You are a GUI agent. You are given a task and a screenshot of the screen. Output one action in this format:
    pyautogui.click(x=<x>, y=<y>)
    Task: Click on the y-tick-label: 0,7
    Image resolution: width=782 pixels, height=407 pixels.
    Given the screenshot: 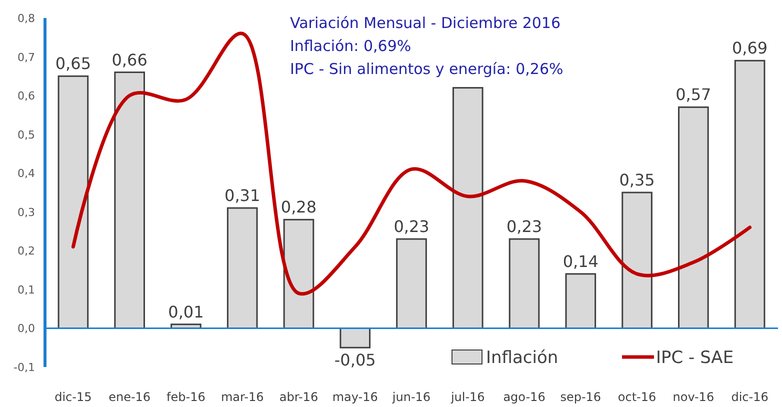 What is the action you would take?
    pyautogui.click(x=26, y=57)
    